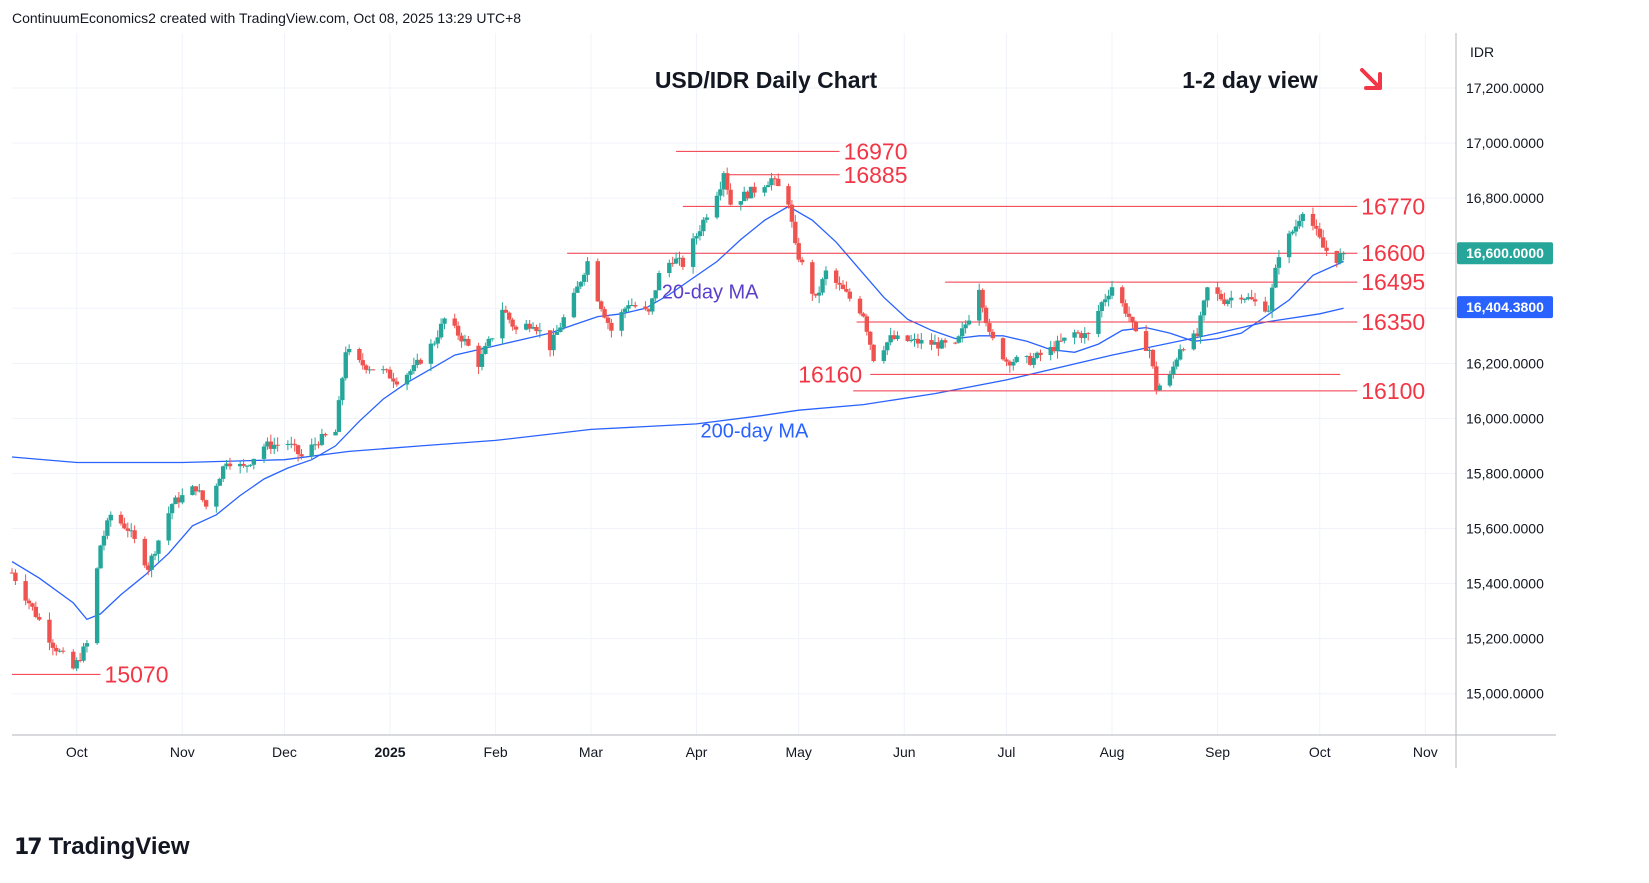 The image size is (1649, 883). Describe the element at coordinates (1505, 418) in the screenshot. I see `y-tick-label-5: 16,000.0000` at that location.